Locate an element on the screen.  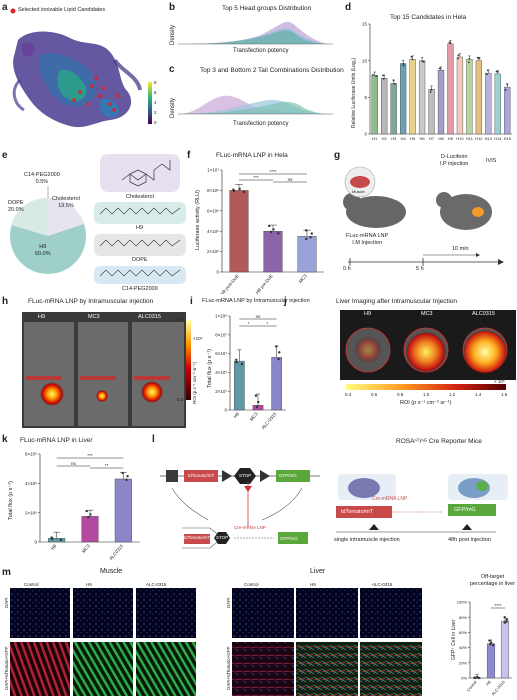
timeline-interval: 10 min is located at coordinates (460, 249).